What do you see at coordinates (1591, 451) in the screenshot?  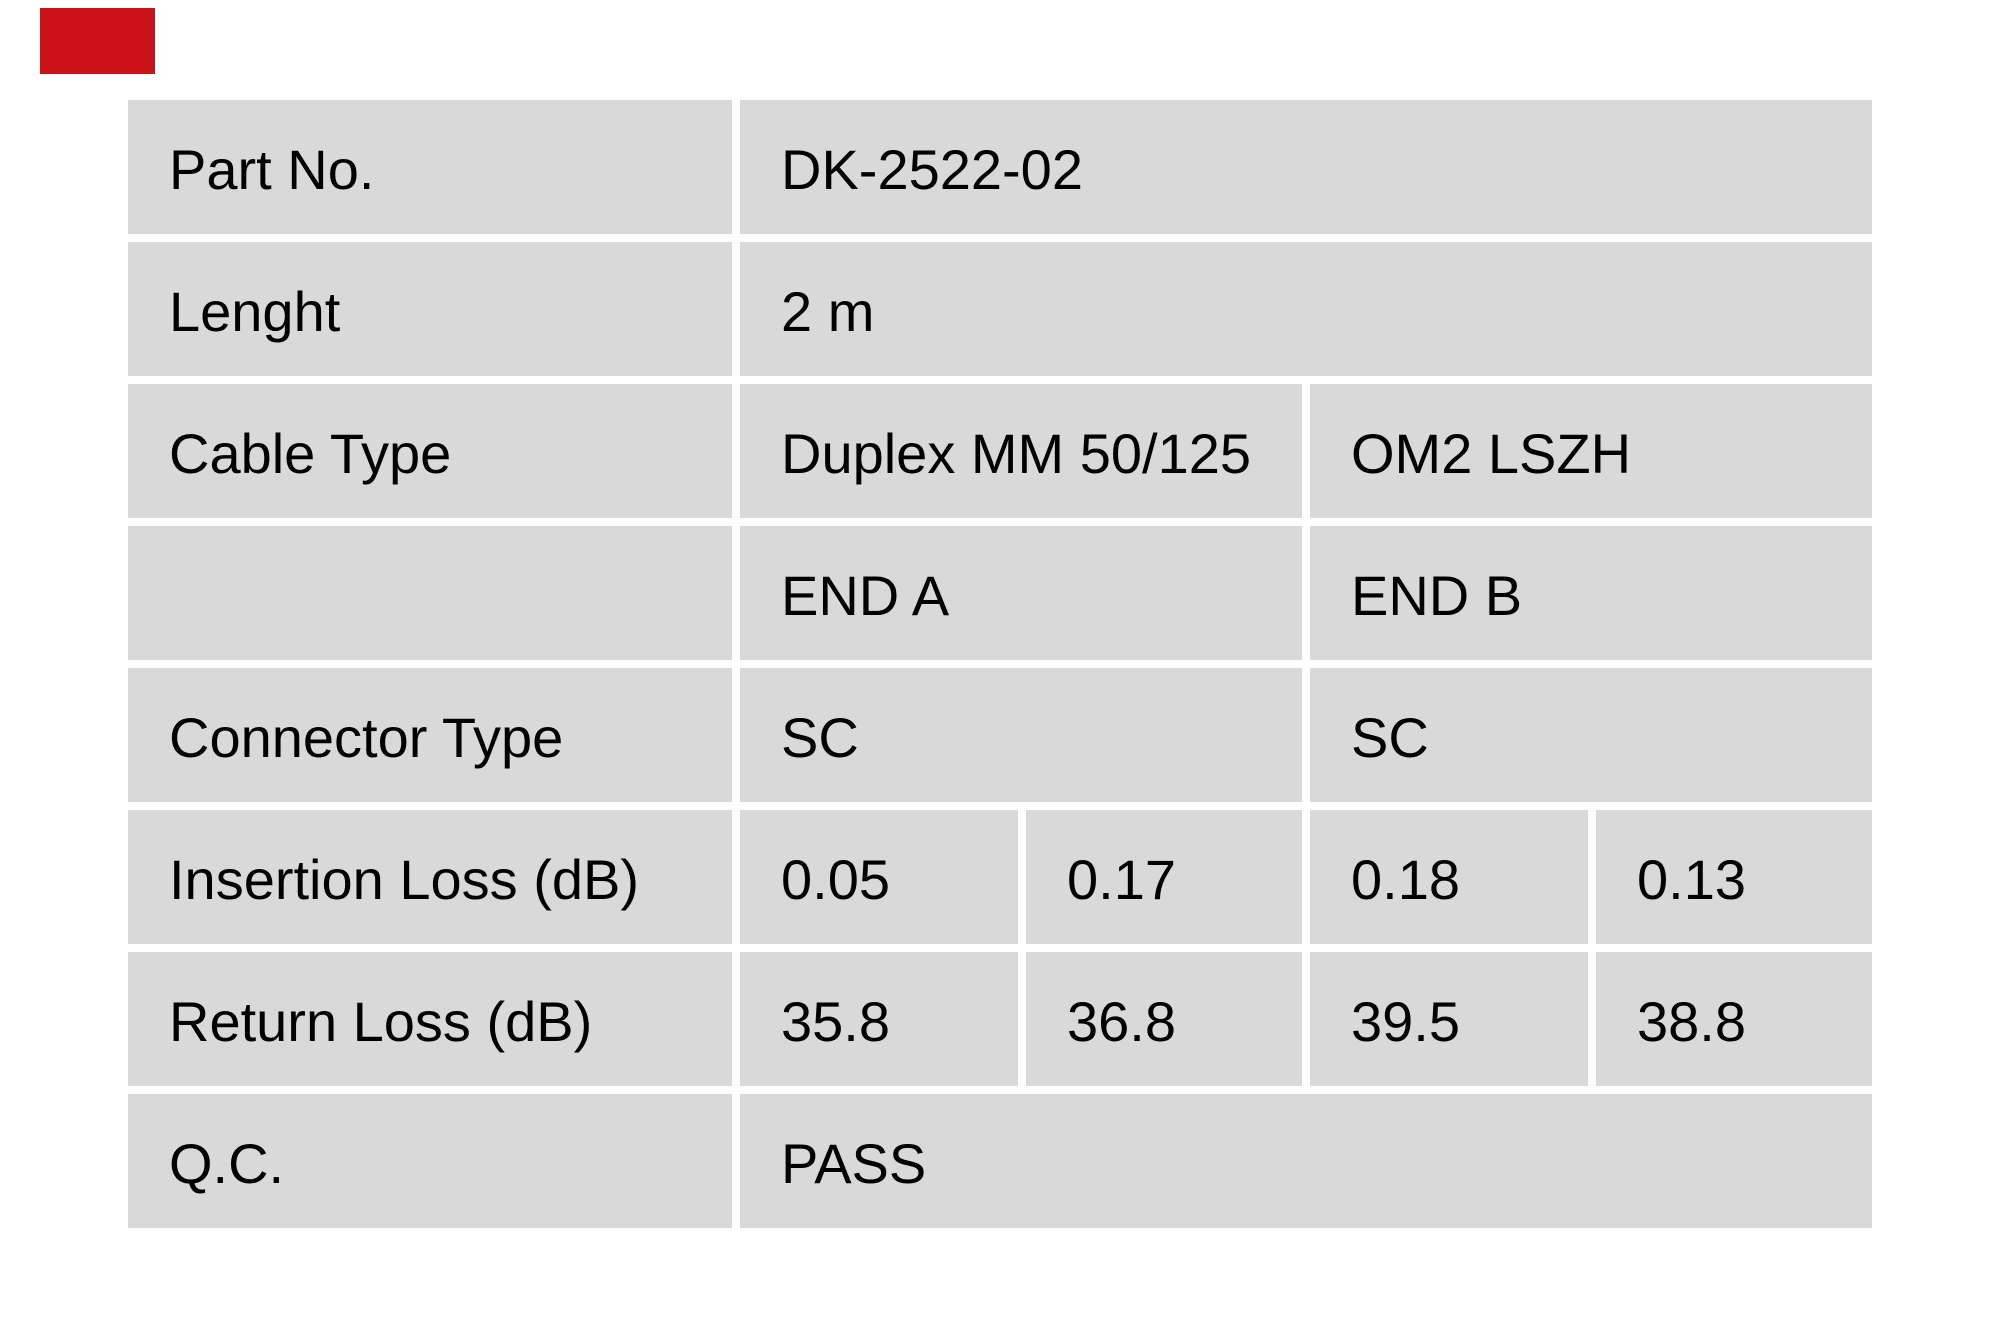 I see `value-cell: OM2 LSZH` at bounding box center [1591, 451].